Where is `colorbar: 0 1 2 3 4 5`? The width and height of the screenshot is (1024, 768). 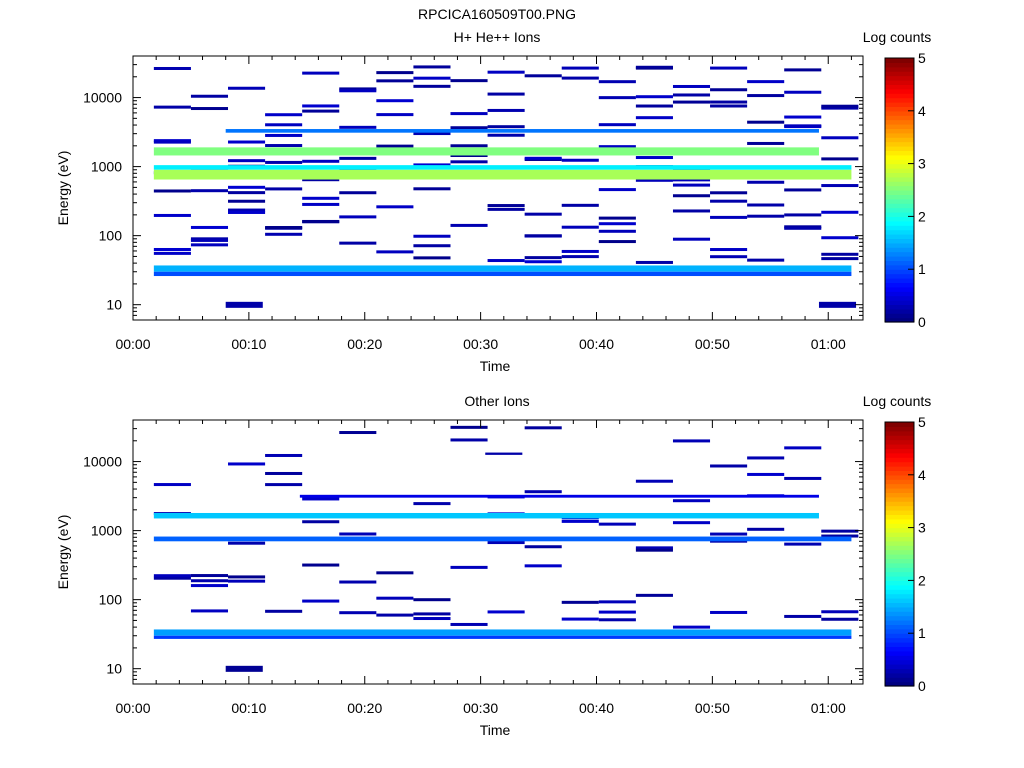 colorbar: 0 1 2 3 4 5 is located at coordinates (905, 554).